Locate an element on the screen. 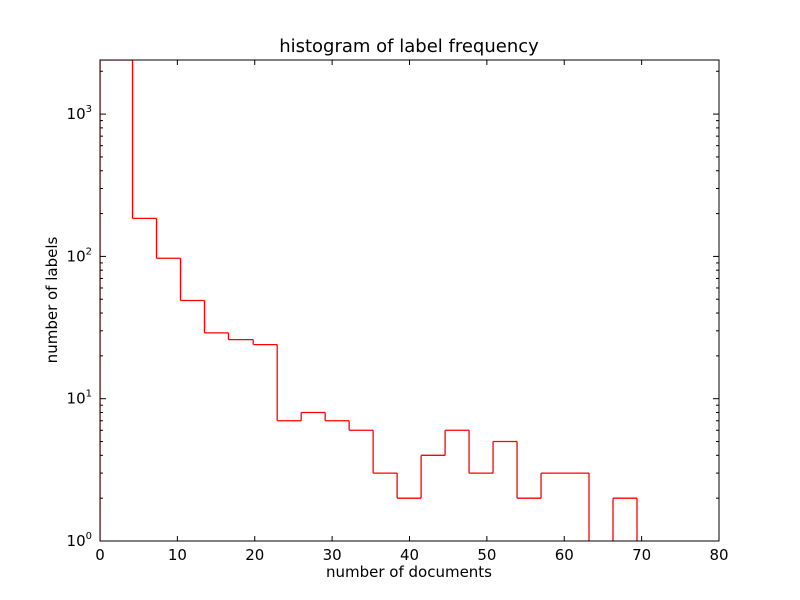 The width and height of the screenshot is (800, 600). x-tick-label: 50 is located at coordinates (486, 555).